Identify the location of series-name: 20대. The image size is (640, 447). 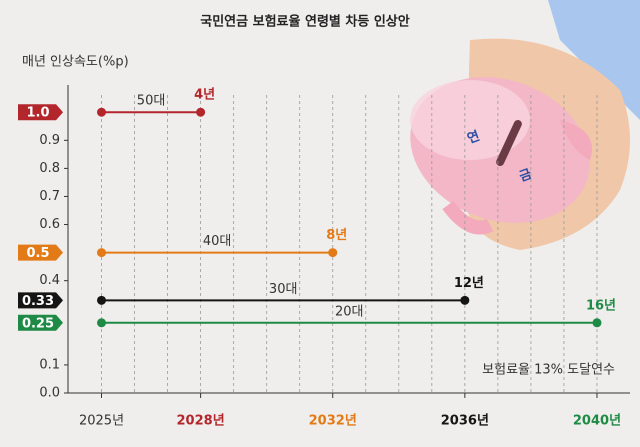
(349, 311).